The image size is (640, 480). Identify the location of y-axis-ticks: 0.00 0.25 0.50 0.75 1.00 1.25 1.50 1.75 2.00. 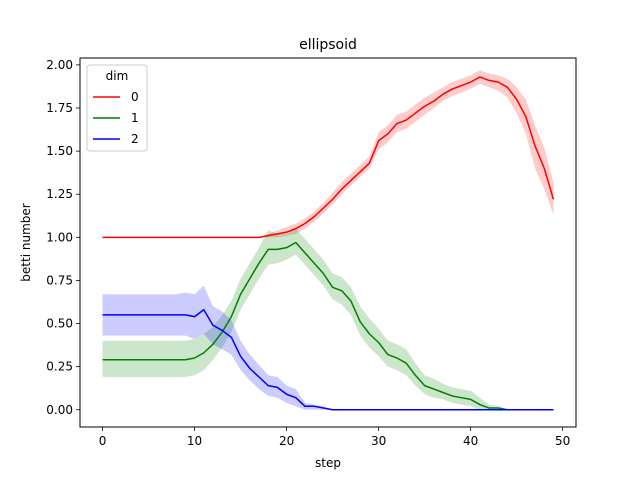
(63, 237).